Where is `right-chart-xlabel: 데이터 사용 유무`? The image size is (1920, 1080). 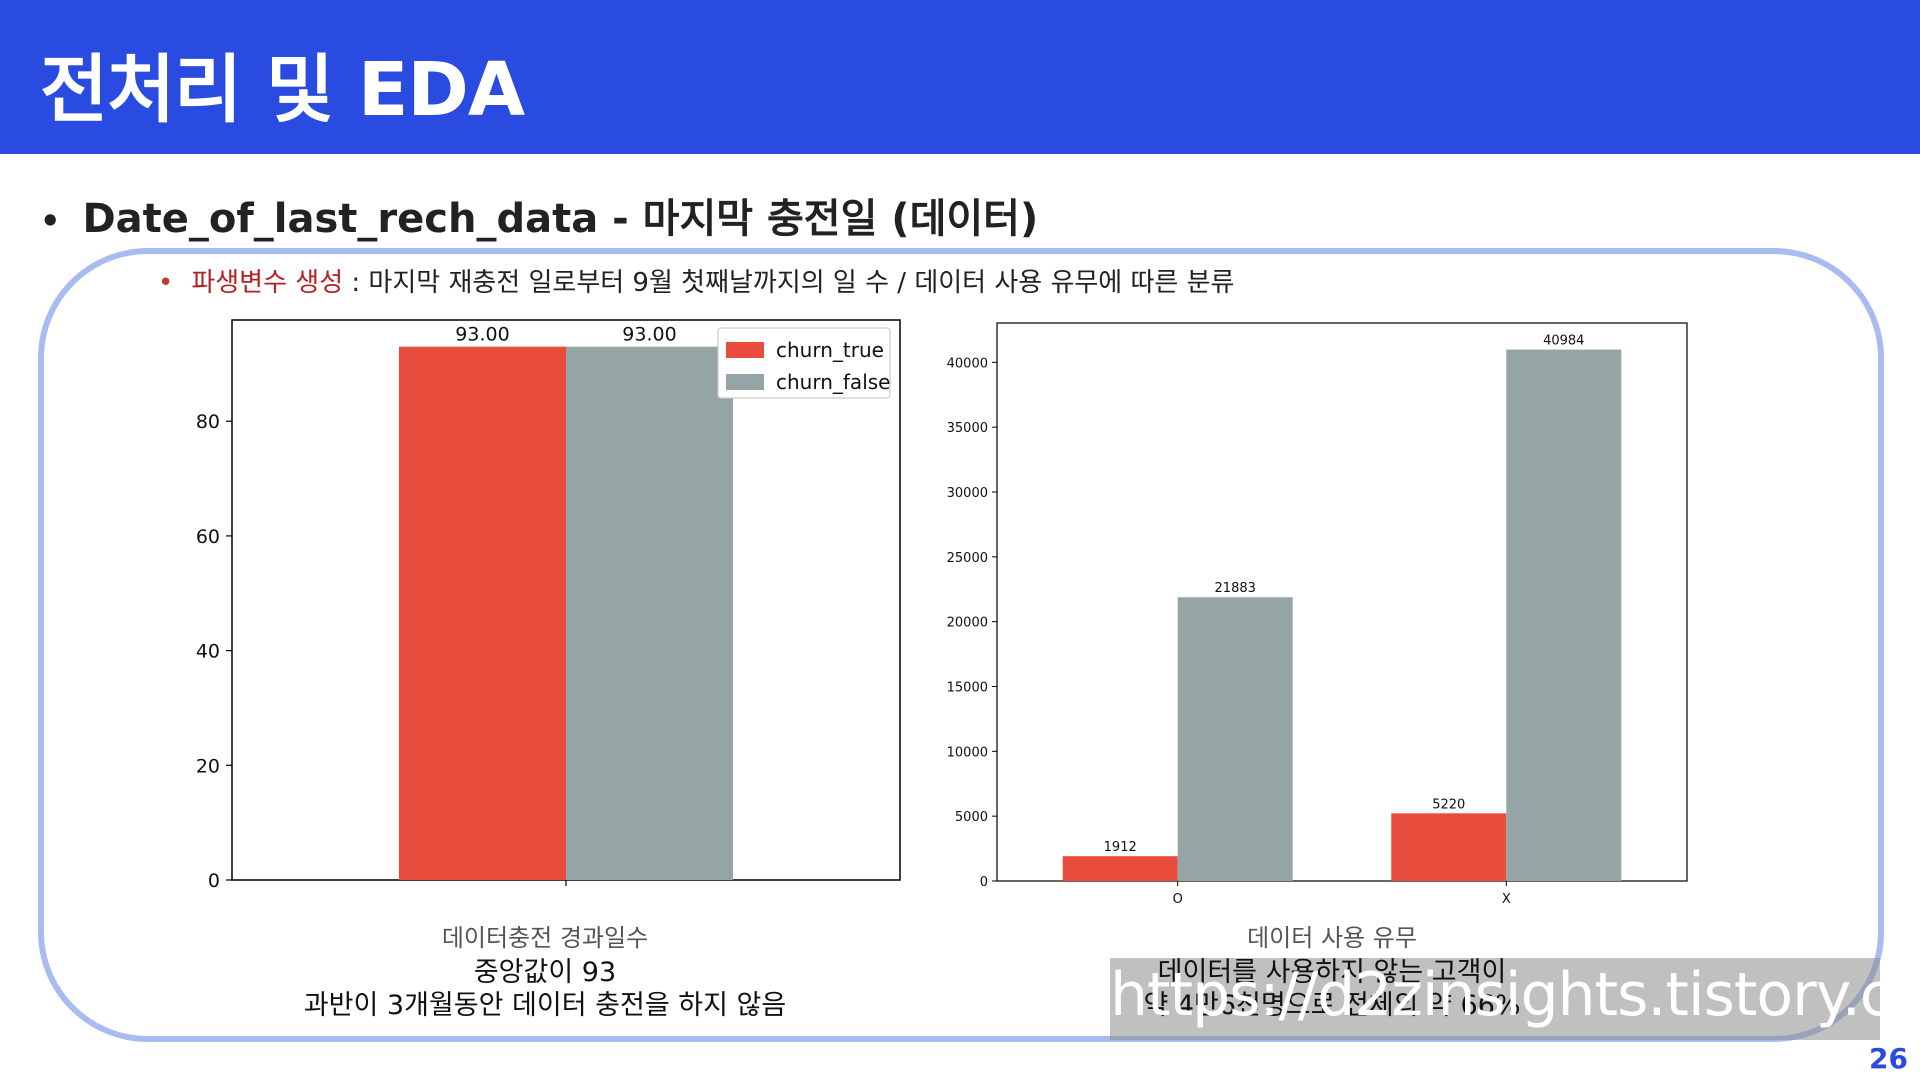 right-chart-xlabel: 데이터 사용 유무 is located at coordinates (1332, 938).